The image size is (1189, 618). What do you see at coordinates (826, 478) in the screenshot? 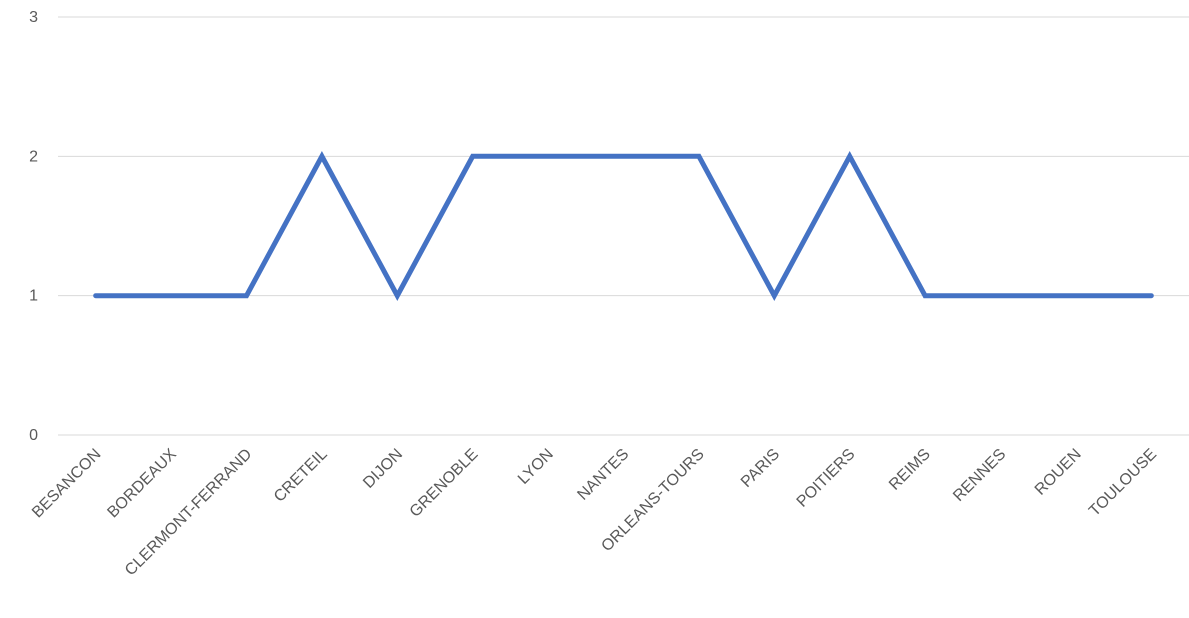
I see `x-tick-label: POITIERS` at bounding box center [826, 478].